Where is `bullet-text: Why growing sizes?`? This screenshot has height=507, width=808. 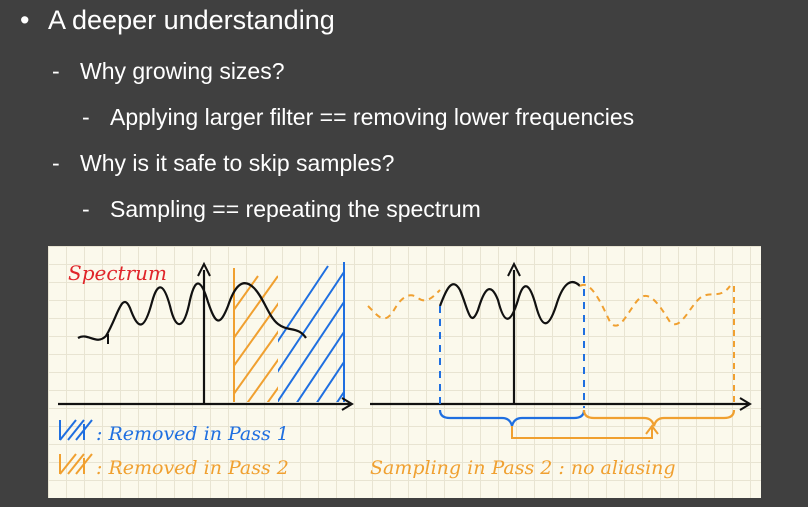 bullet-text: Why growing sizes? is located at coordinates (182, 71).